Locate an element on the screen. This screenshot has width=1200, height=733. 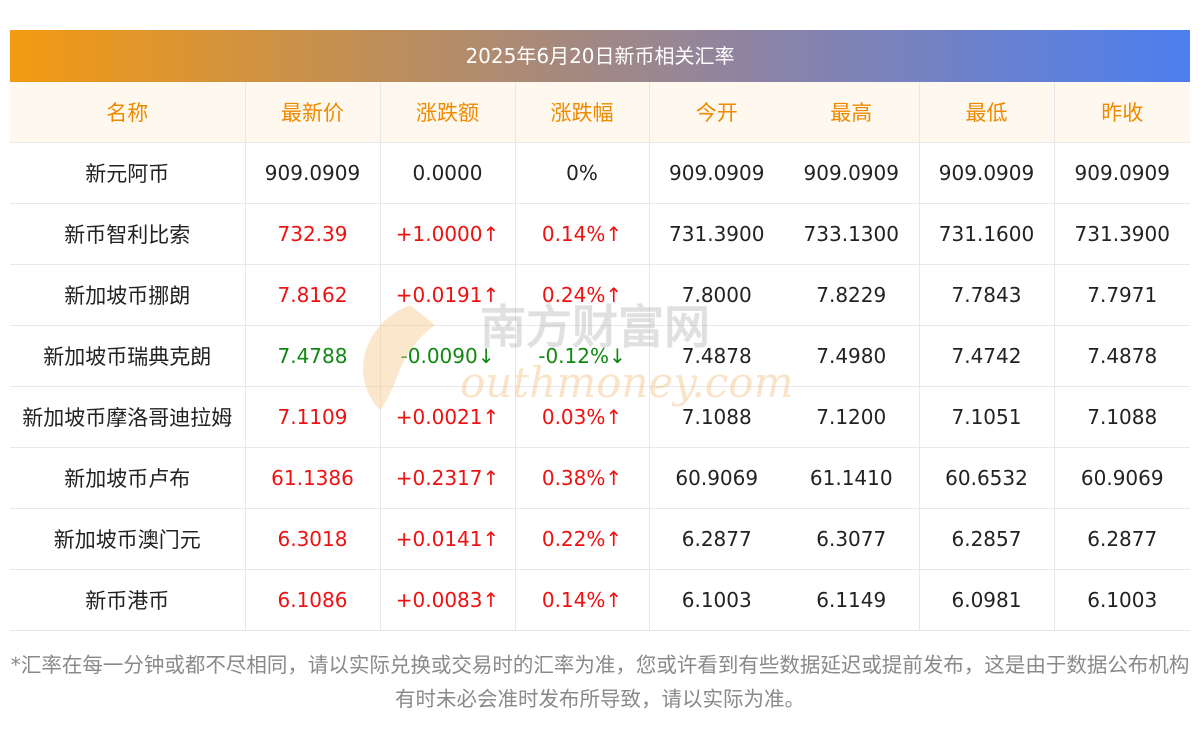
cell-latest: 7.1109 is located at coordinates (313, 417).